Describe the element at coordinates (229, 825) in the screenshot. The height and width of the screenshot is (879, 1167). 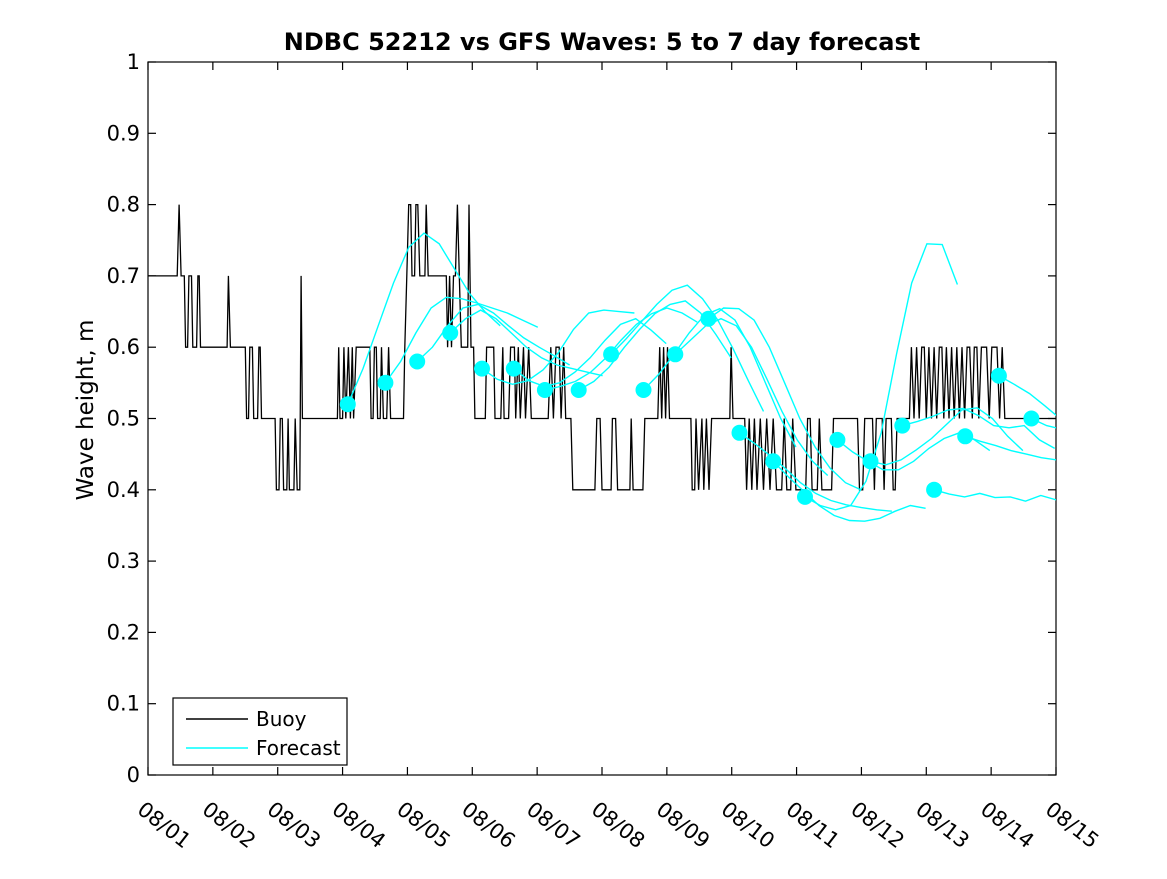
I see `x-tick-label: 08/02` at that location.